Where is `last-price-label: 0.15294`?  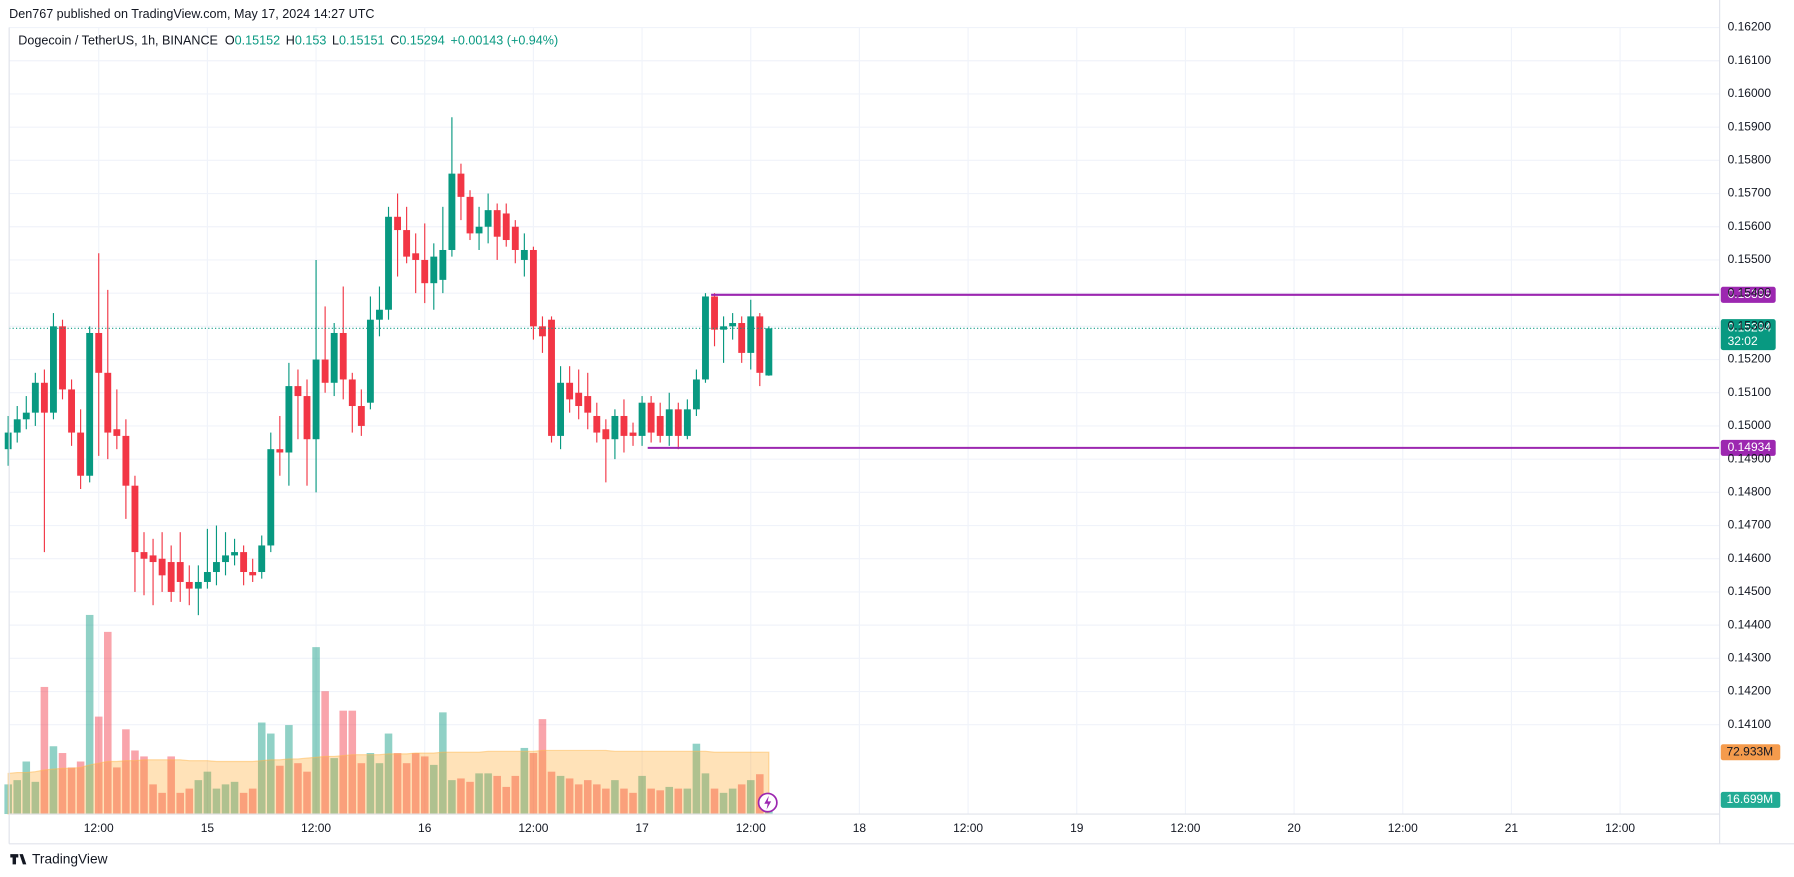 last-price-label: 0.15294 is located at coordinates (1750, 328).